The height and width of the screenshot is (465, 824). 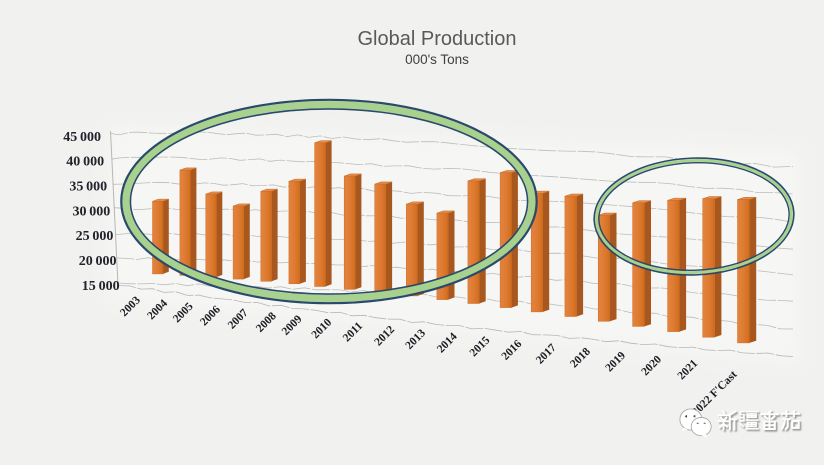 I want to click on svg-text: 40 000, so click(x=85, y=162).